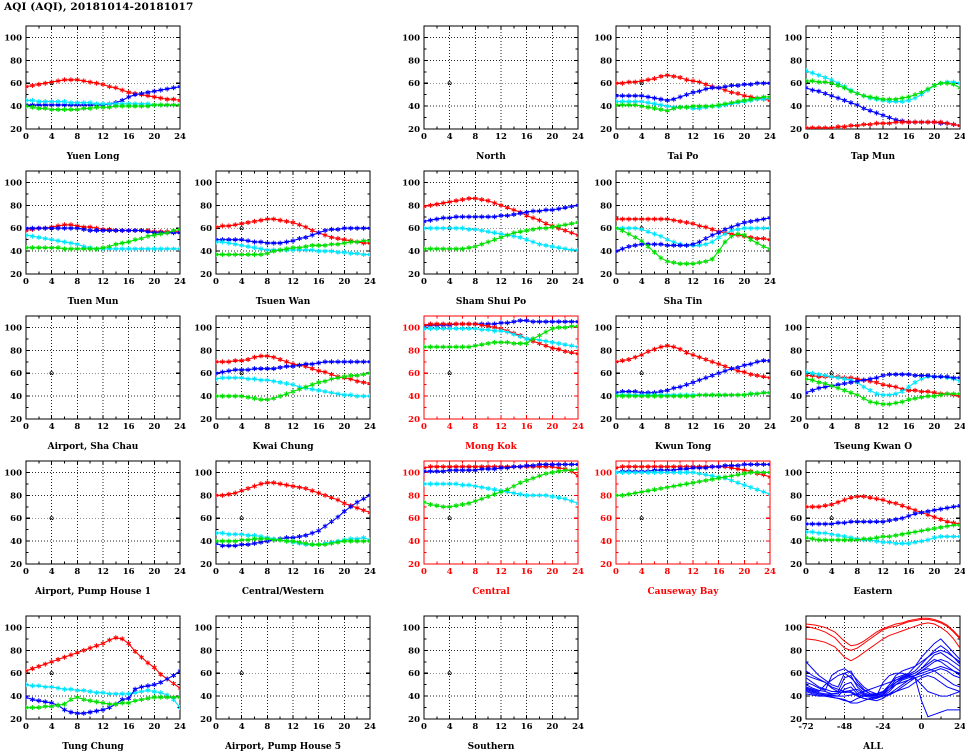 Image resolution: width=965 pixels, height=755 pixels. What do you see at coordinates (93, 302) in the screenshot?
I see `panel-title: Tuen Mun` at bounding box center [93, 302].